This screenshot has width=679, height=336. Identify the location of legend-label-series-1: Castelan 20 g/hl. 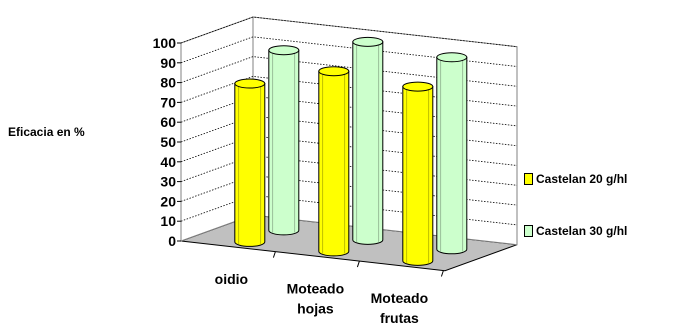
(582, 179).